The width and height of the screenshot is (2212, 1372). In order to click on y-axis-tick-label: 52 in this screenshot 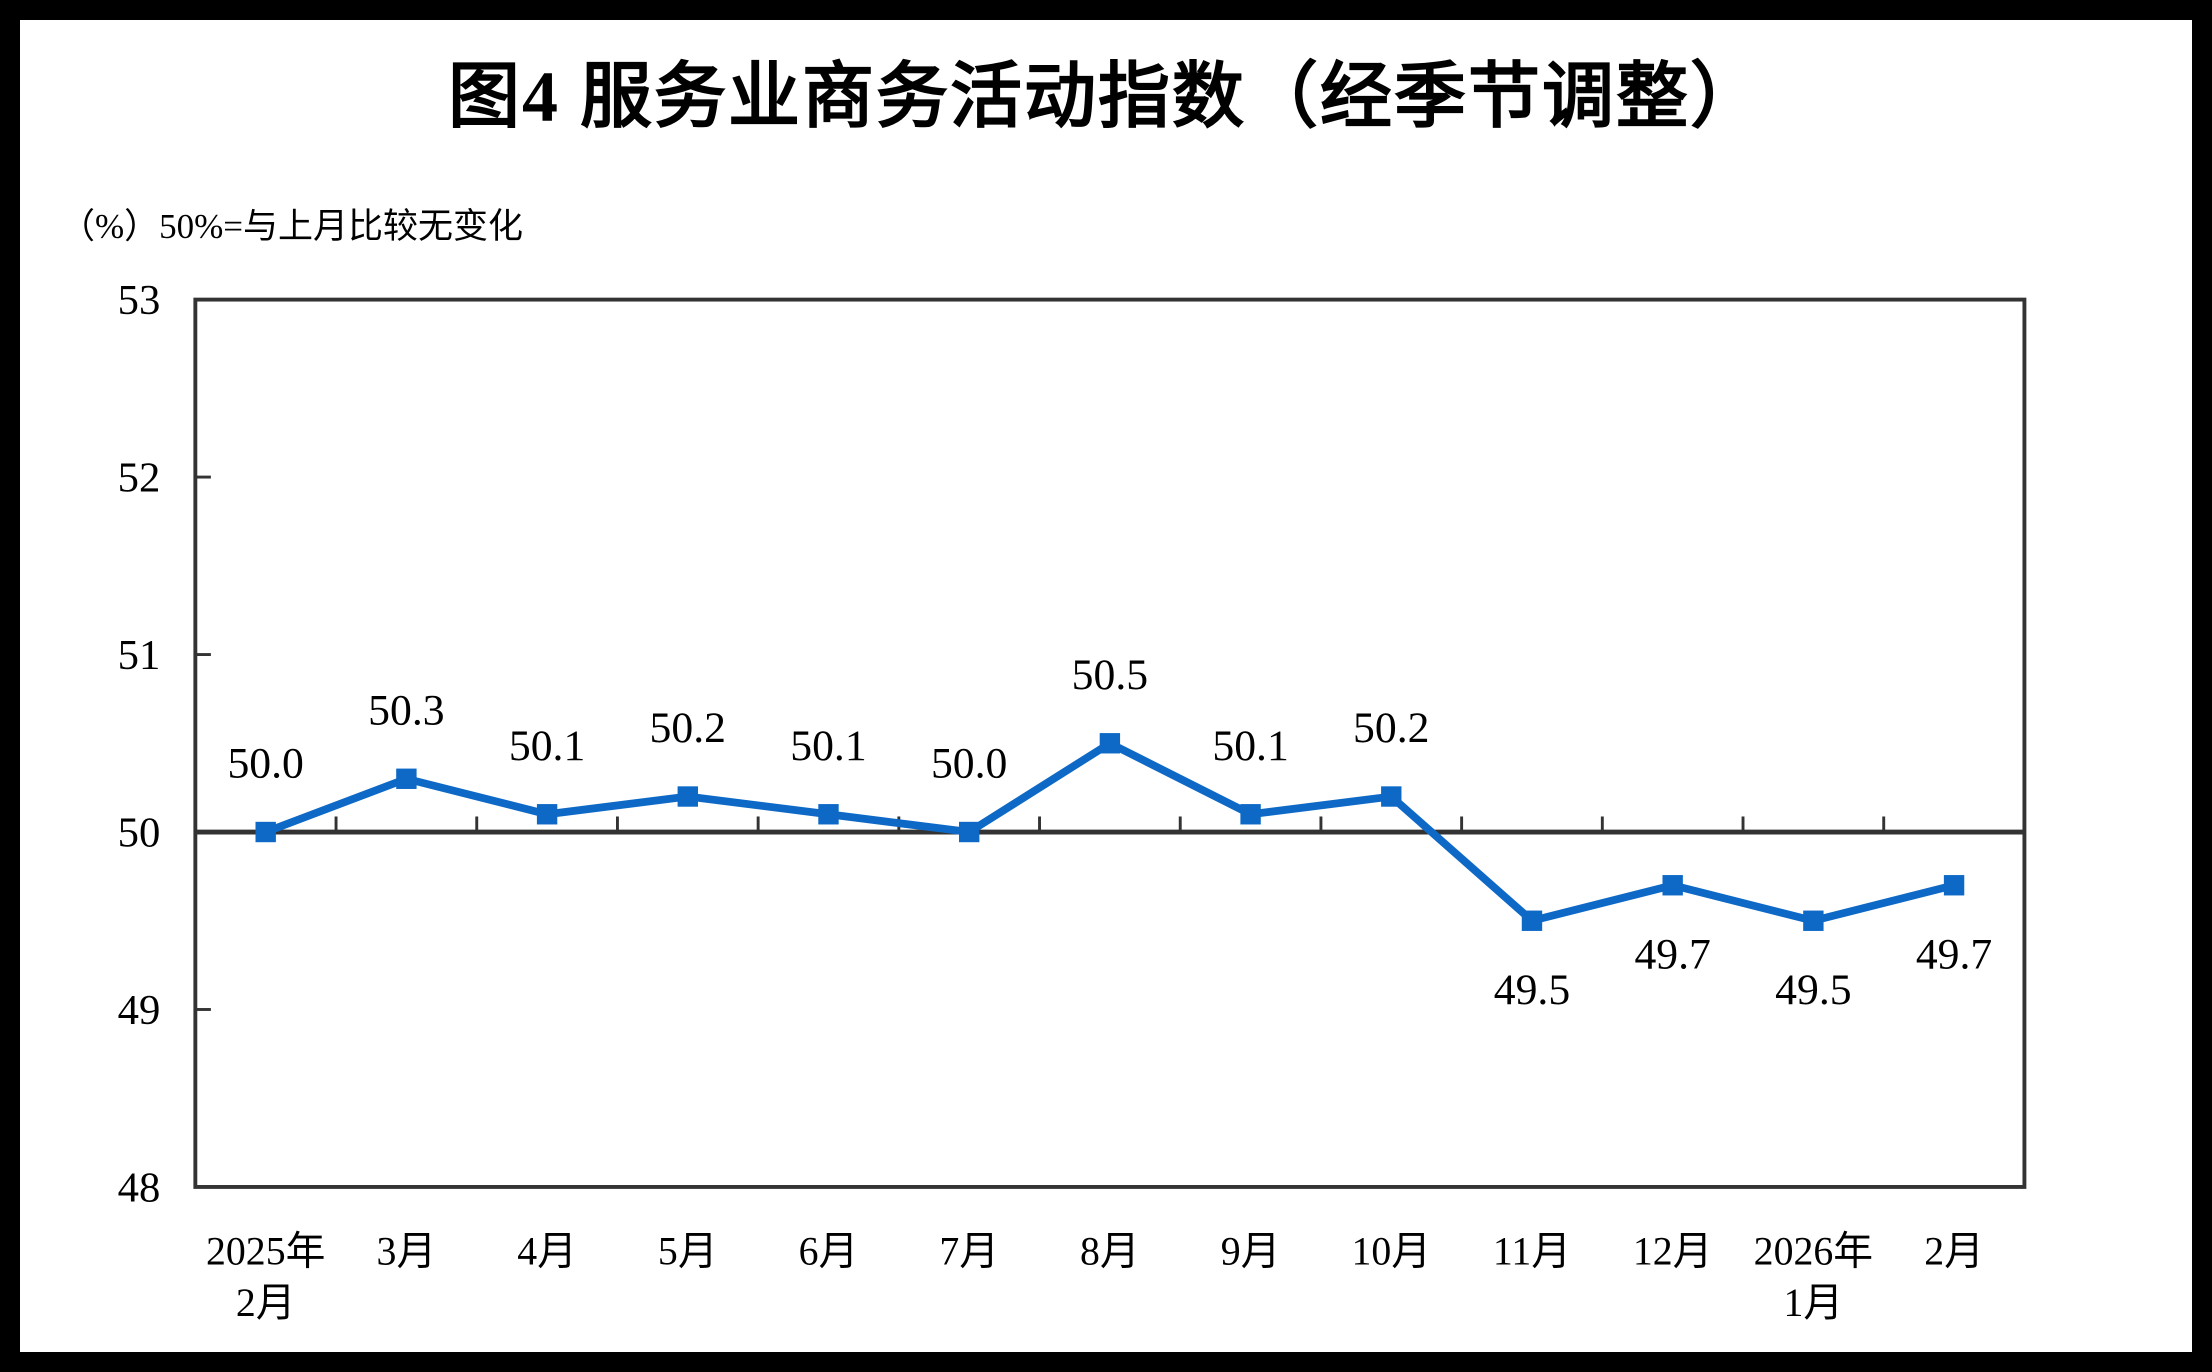, I will do `click(139, 478)`.